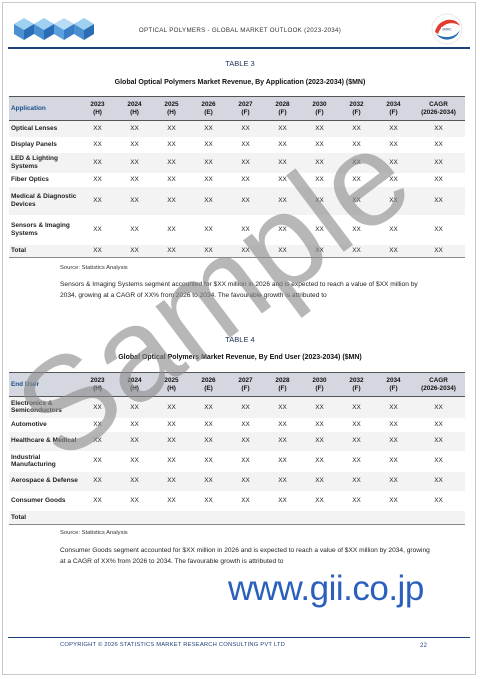  I want to click on cubes-logo-icon, so click(54, 29).